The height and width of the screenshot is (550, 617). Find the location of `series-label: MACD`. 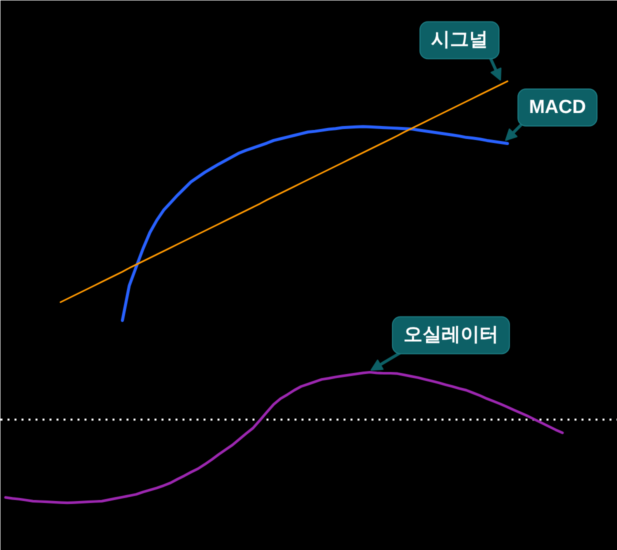

series-label: MACD is located at coordinates (557, 107).